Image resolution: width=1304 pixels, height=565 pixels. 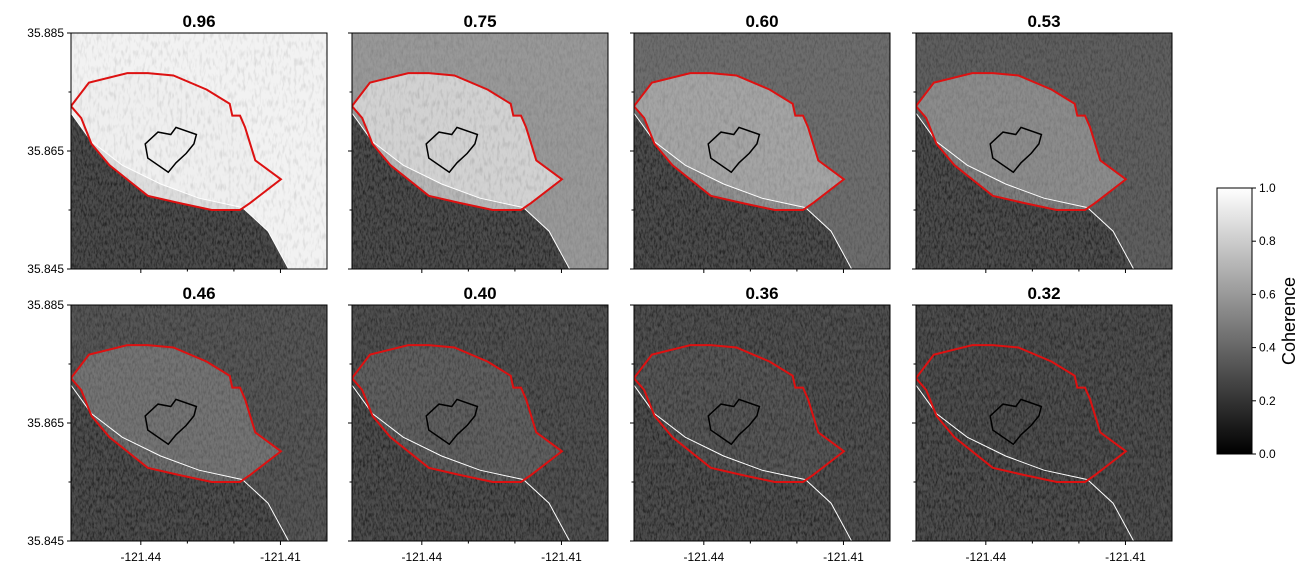 I want to click on panel-title: 0.53, so click(x=1043, y=21).